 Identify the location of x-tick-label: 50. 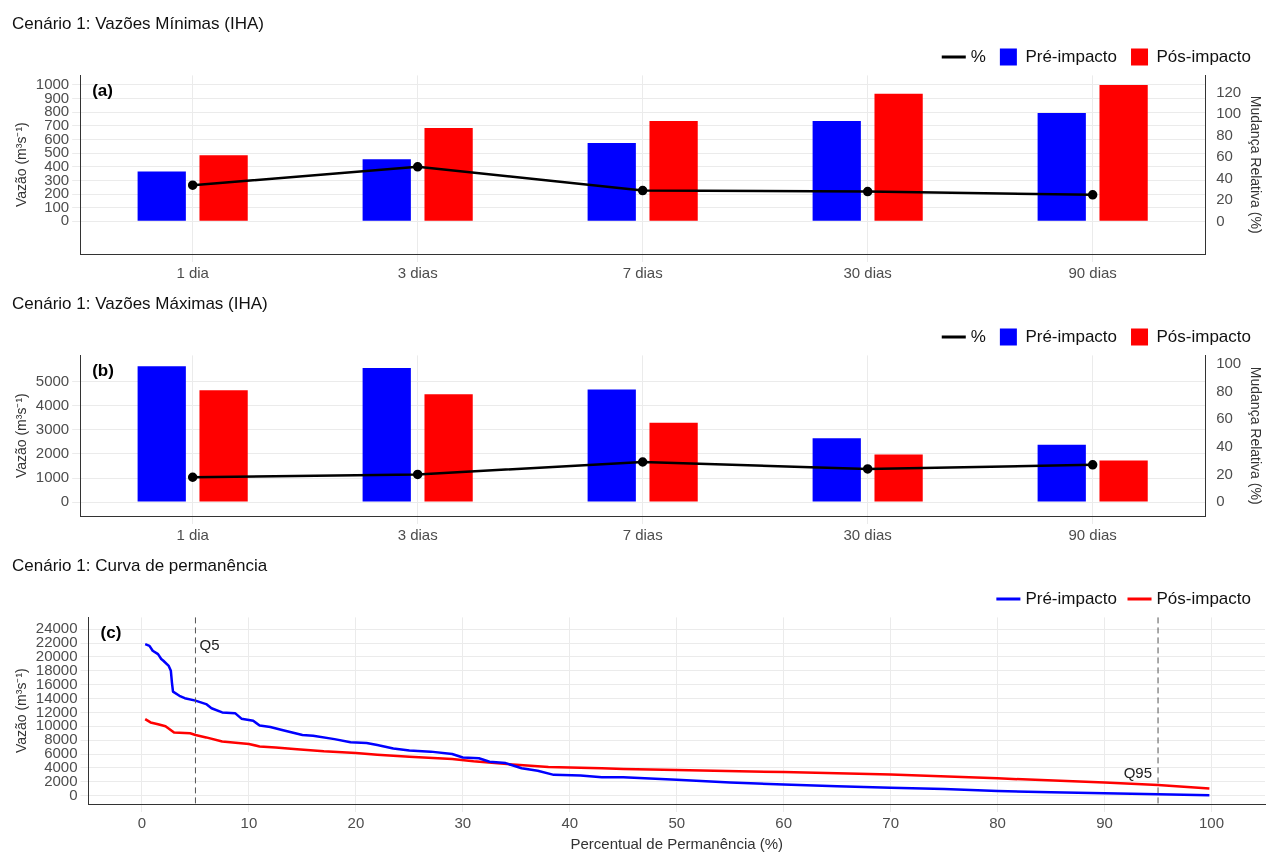
(677, 823).